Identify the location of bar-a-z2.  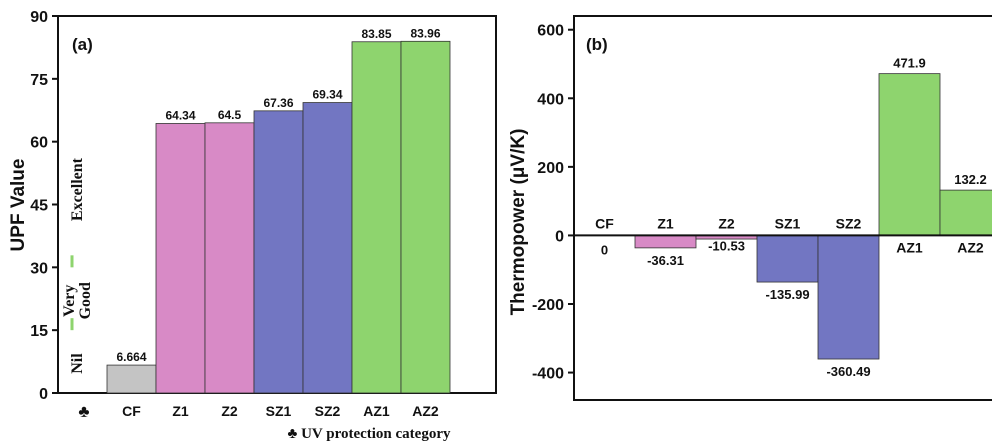
(229, 258).